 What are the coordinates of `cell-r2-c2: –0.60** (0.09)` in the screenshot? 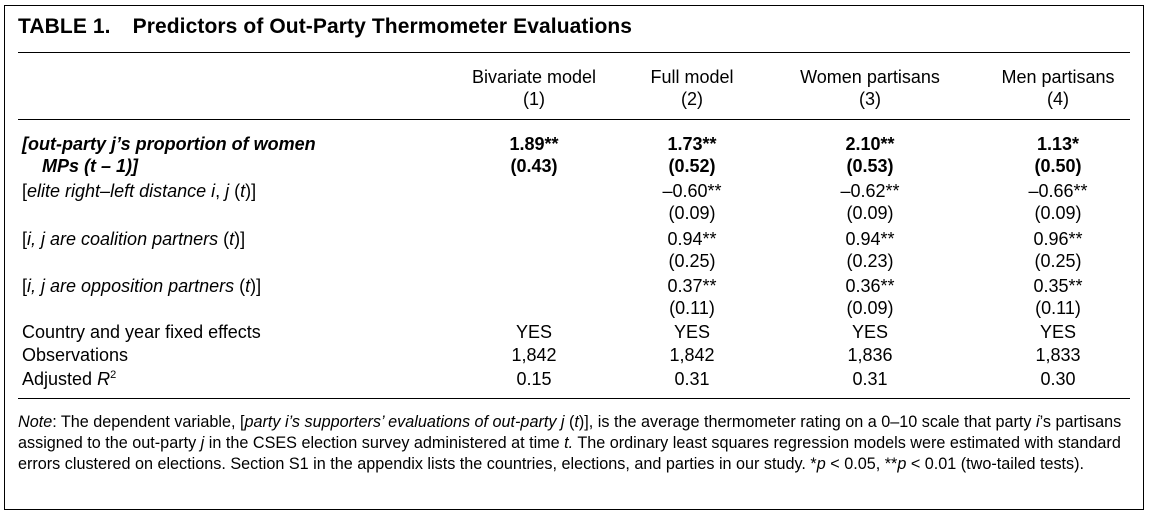 It's located at (692, 202).